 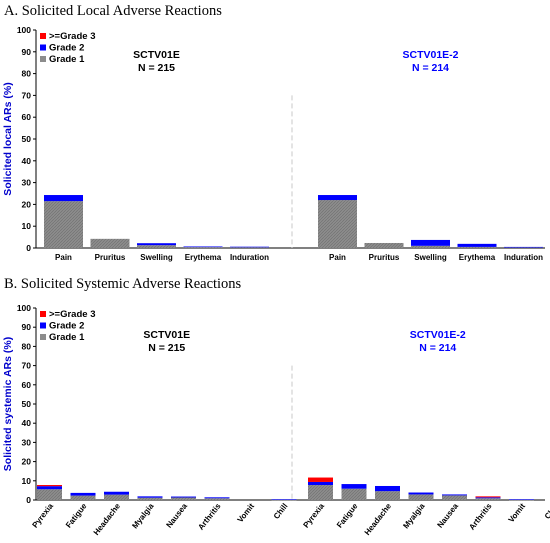 I want to click on y-tick-label: 10, so click(x=27, y=481).